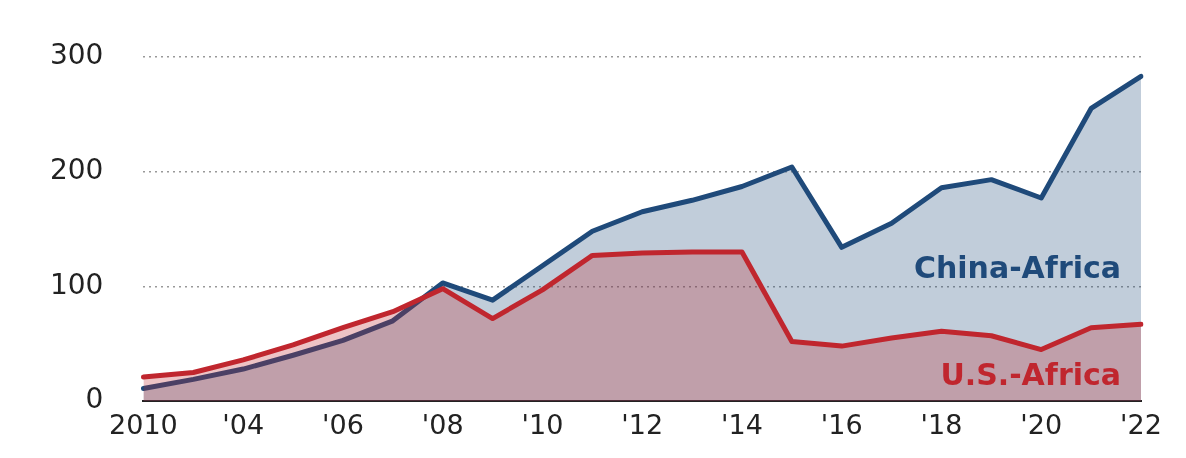 This screenshot has height=458, width=1186. What do you see at coordinates (76, 55) in the screenshot?
I see `y-tick-label: 300` at bounding box center [76, 55].